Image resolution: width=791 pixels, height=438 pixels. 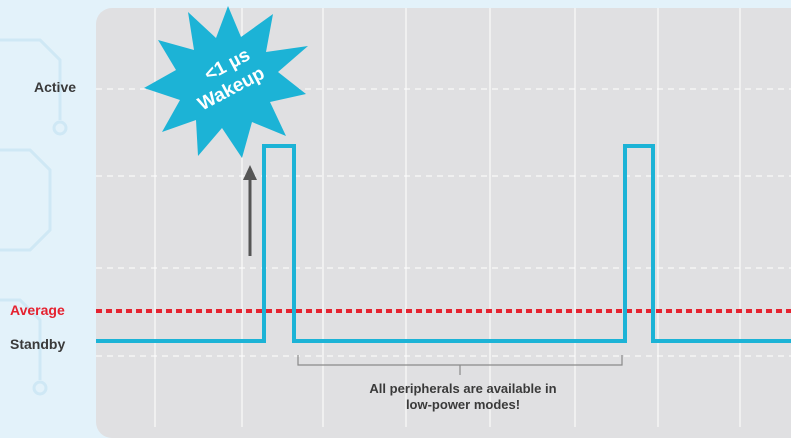 What do you see at coordinates (226, 82) in the screenshot?
I see `wakeup-starburst-callout: <1 µs Wakeup` at bounding box center [226, 82].